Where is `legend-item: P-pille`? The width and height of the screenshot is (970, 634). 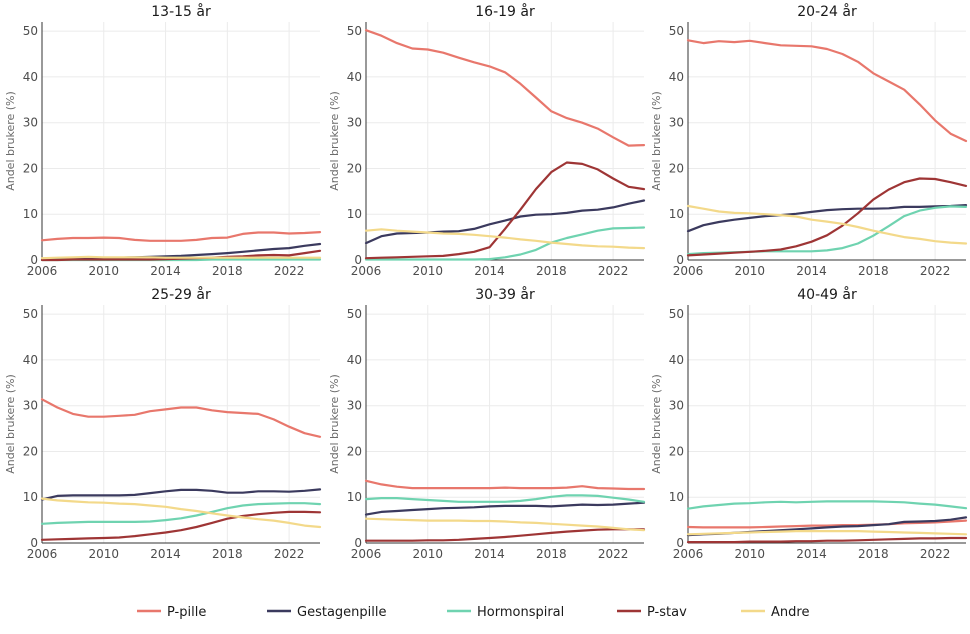
legend-item: P-pille is located at coordinates (171, 612).